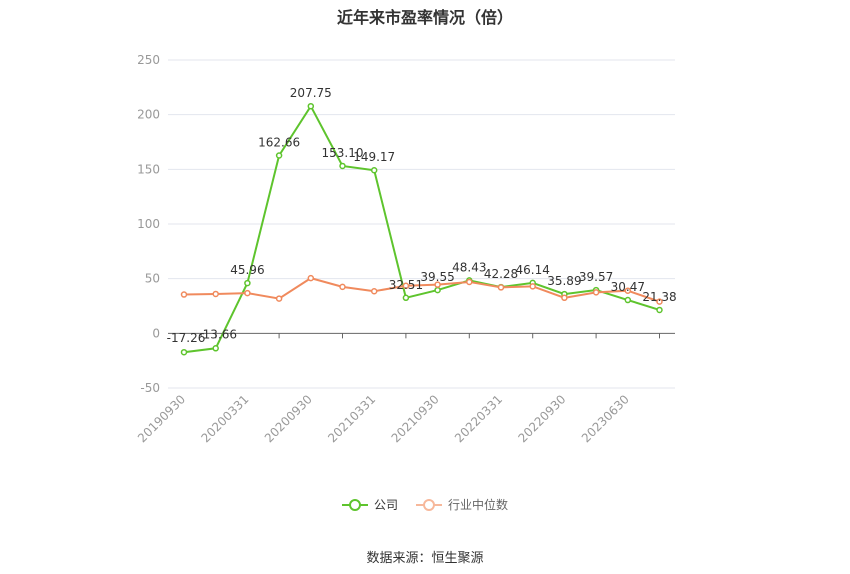 The image size is (850, 574). What do you see at coordinates (469, 267) in the screenshot?
I see `data-label: 48.43` at bounding box center [469, 267].